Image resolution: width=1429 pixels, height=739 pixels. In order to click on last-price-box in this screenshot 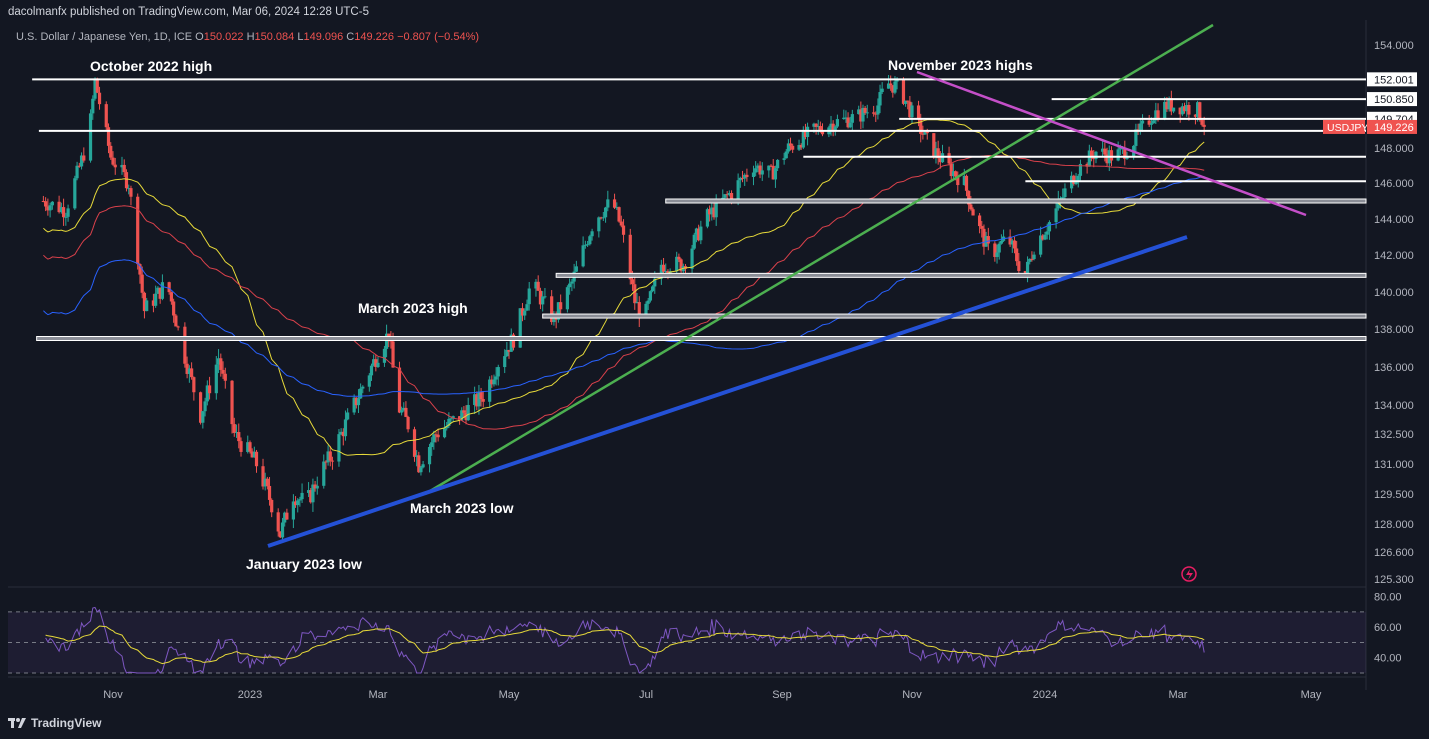, I will do `click(1392, 126)`.